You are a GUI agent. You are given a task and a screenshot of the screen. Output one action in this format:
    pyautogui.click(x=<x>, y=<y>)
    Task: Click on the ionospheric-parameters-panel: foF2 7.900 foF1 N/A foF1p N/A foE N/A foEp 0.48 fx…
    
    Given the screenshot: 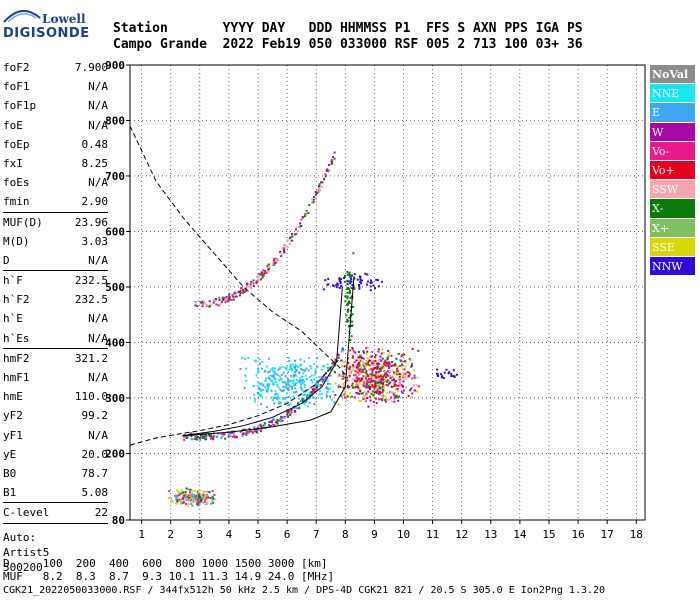 What is the action you would take?
    pyautogui.click(x=55, y=316)
    